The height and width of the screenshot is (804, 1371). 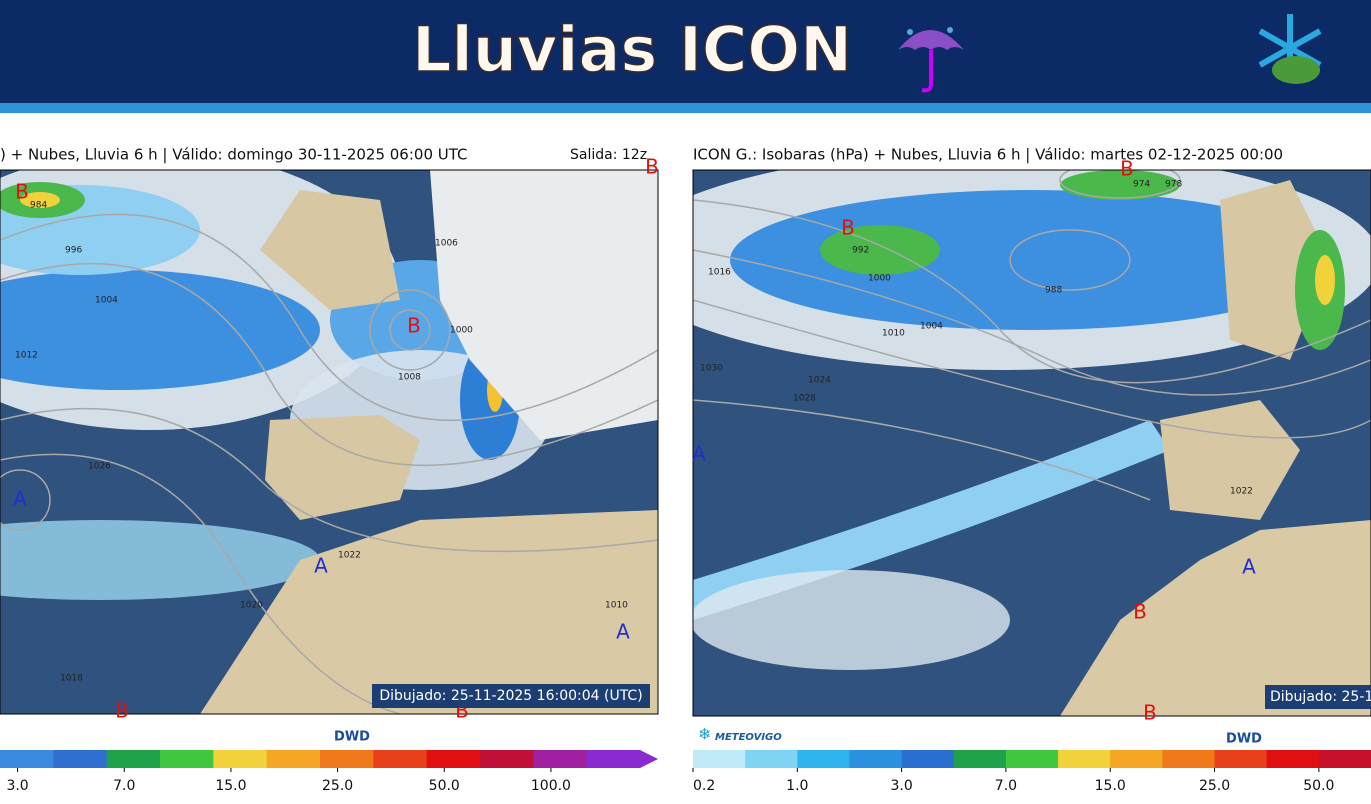 What do you see at coordinates (1290, 49) in the screenshot?
I see `snowflake-logo` at bounding box center [1290, 49].